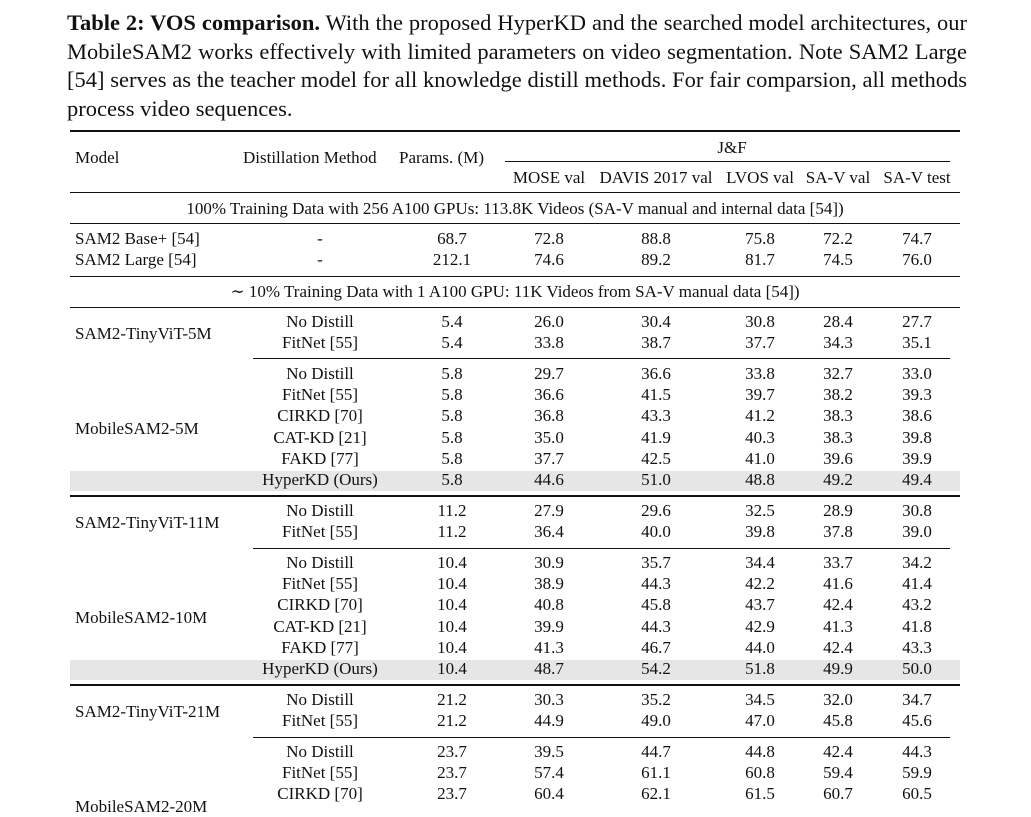 The height and width of the screenshot is (817, 1031). Describe the element at coordinates (760, 562) in the screenshot. I see `cell-lvos-val: 34.4` at that location.